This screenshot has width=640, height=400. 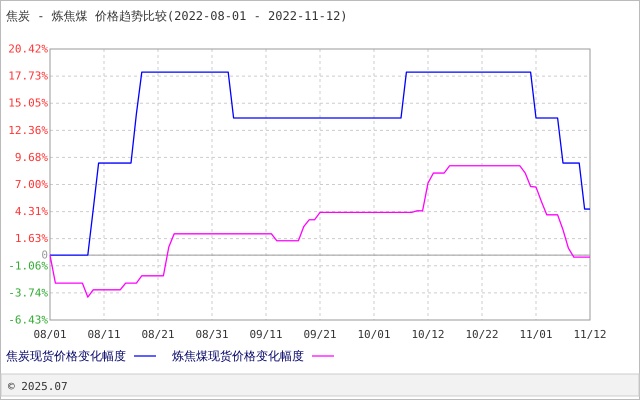 I want to click on x-tick-label: 09/21, so click(x=320, y=334).